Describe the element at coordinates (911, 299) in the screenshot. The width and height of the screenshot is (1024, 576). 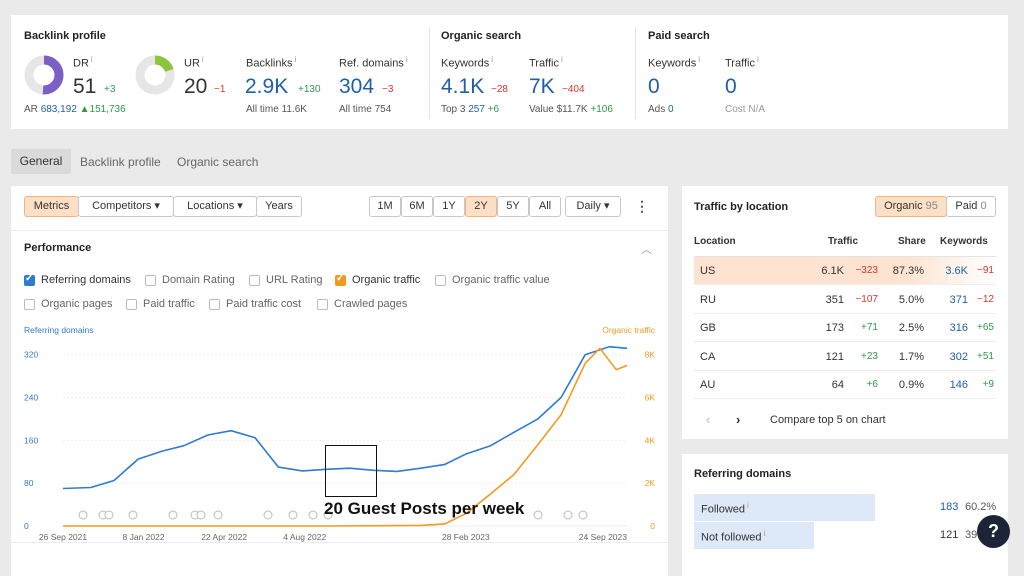
I see `location-share: 5.0%` at that location.